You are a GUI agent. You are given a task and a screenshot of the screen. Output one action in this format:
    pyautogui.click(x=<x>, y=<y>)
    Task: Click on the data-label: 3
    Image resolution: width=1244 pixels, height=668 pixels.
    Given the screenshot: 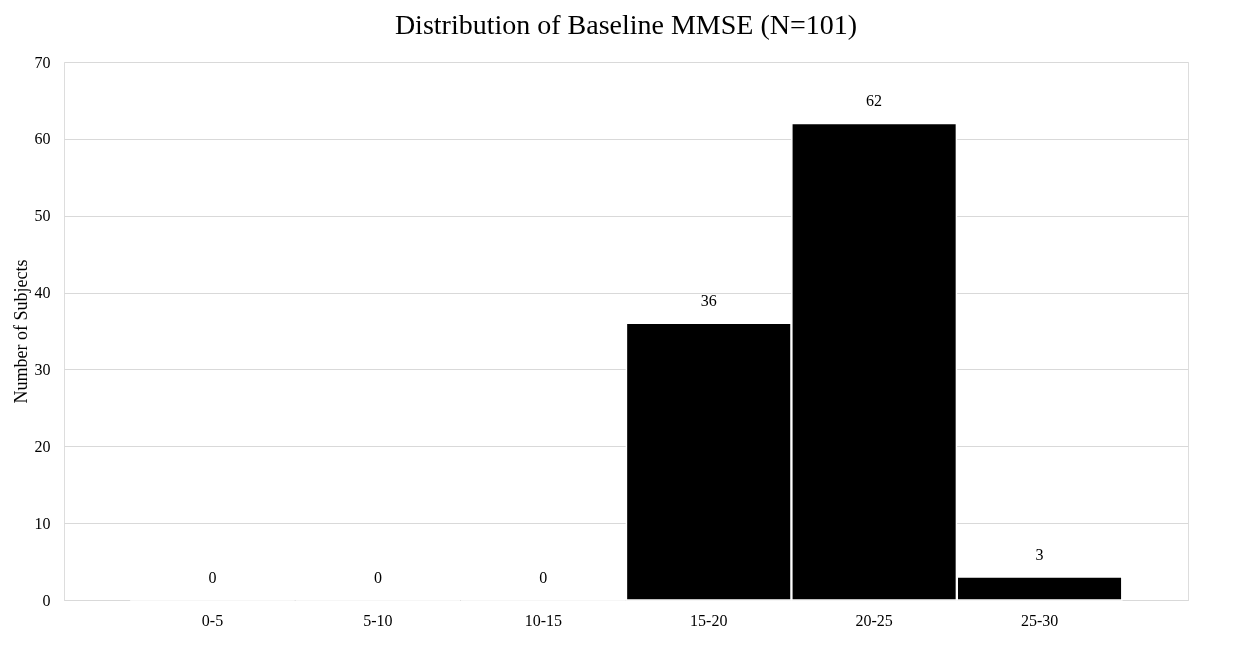 What is the action you would take?
    pyautogui.click(x=1039, y=554)
    